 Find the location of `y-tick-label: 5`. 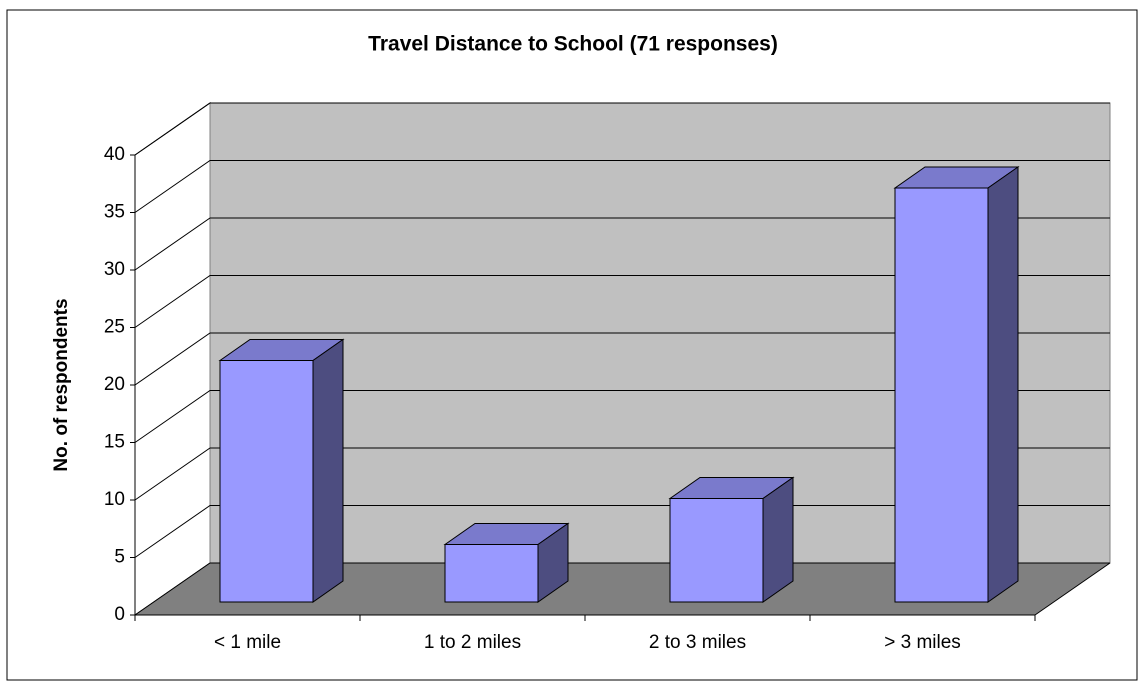

y-tick-label: 5 is located at coordinates (119, 557).